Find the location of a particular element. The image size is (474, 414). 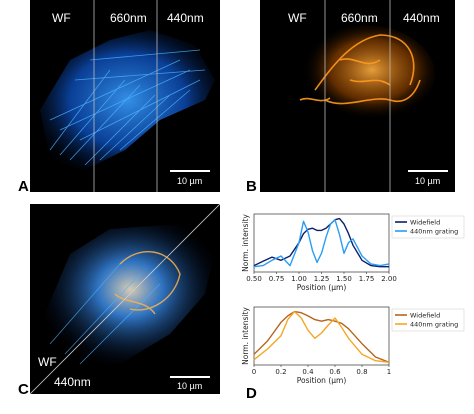

x-tick-label: 1.75 is located at coordinates (367, 279).